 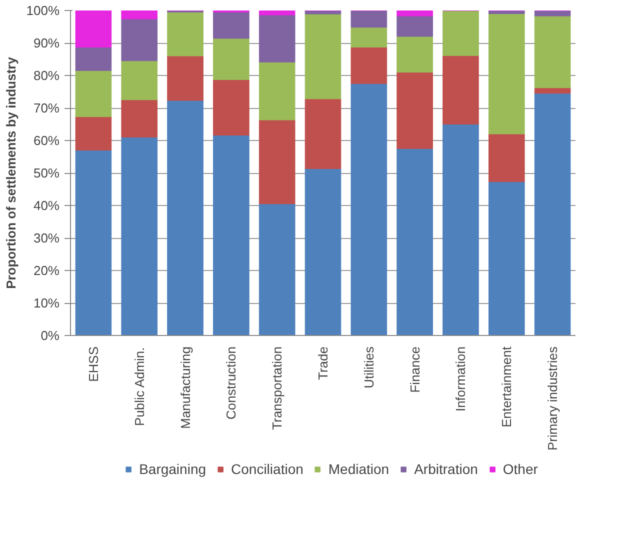 What do you see at coordinates (506, 387) in the screenshot?
I see `x-tick-label: Entertainment` at bounding box center [506, 387].